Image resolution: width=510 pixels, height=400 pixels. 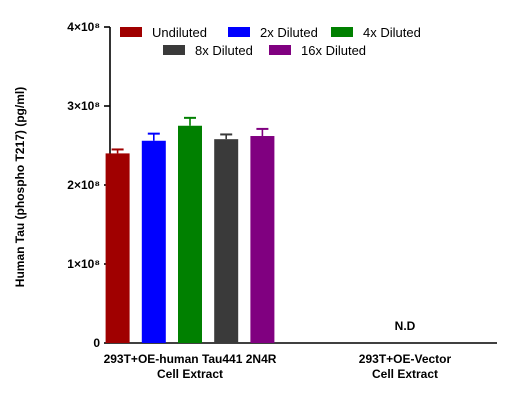 I want to click on annotations: N.D, so click(x=405, y=326).